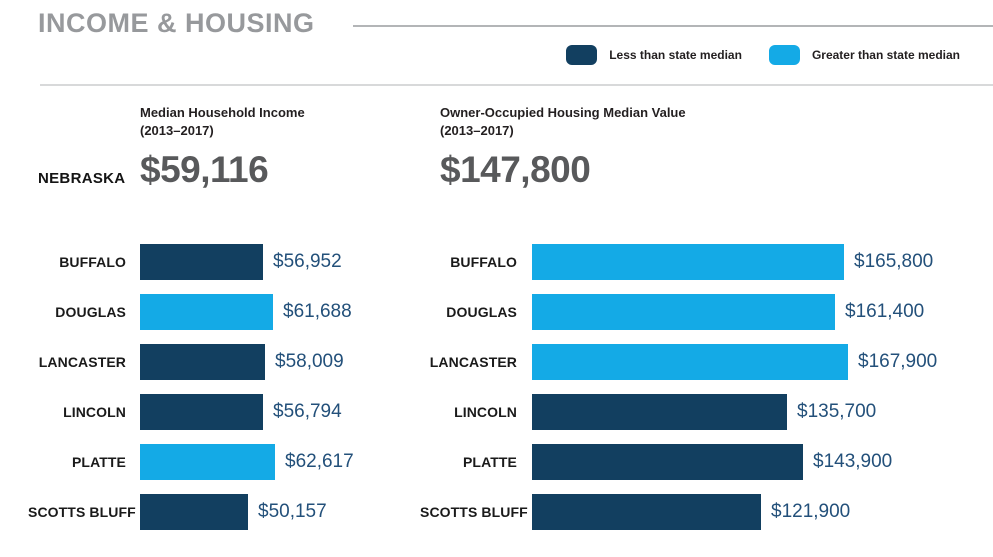  I want to click on chart-row: BUFFALO $165,800, so click(678, 262).